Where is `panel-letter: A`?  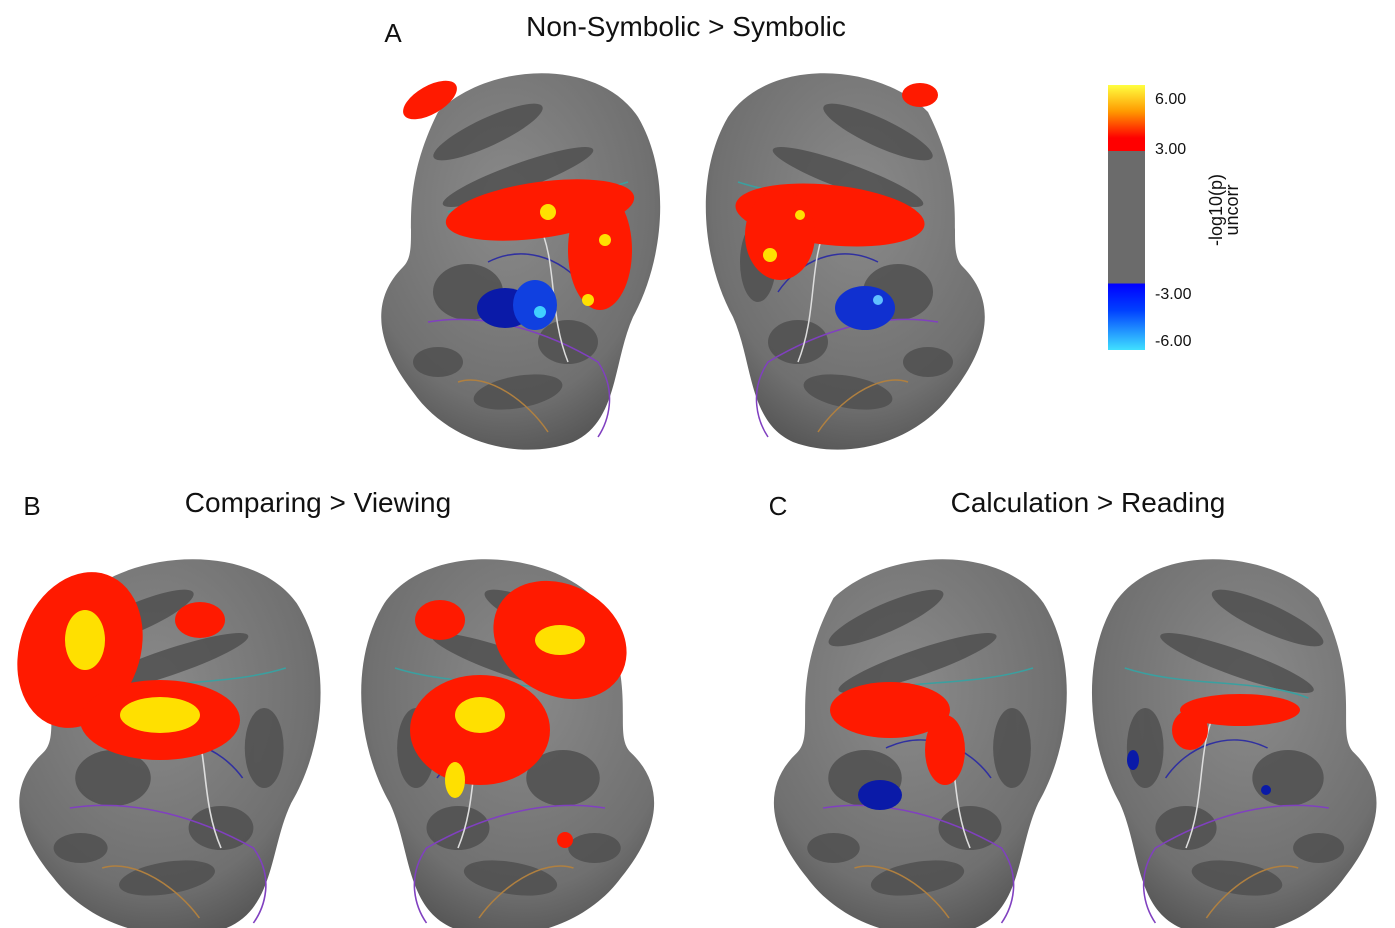
panel-letter: A is located at coordinates (393, 33).